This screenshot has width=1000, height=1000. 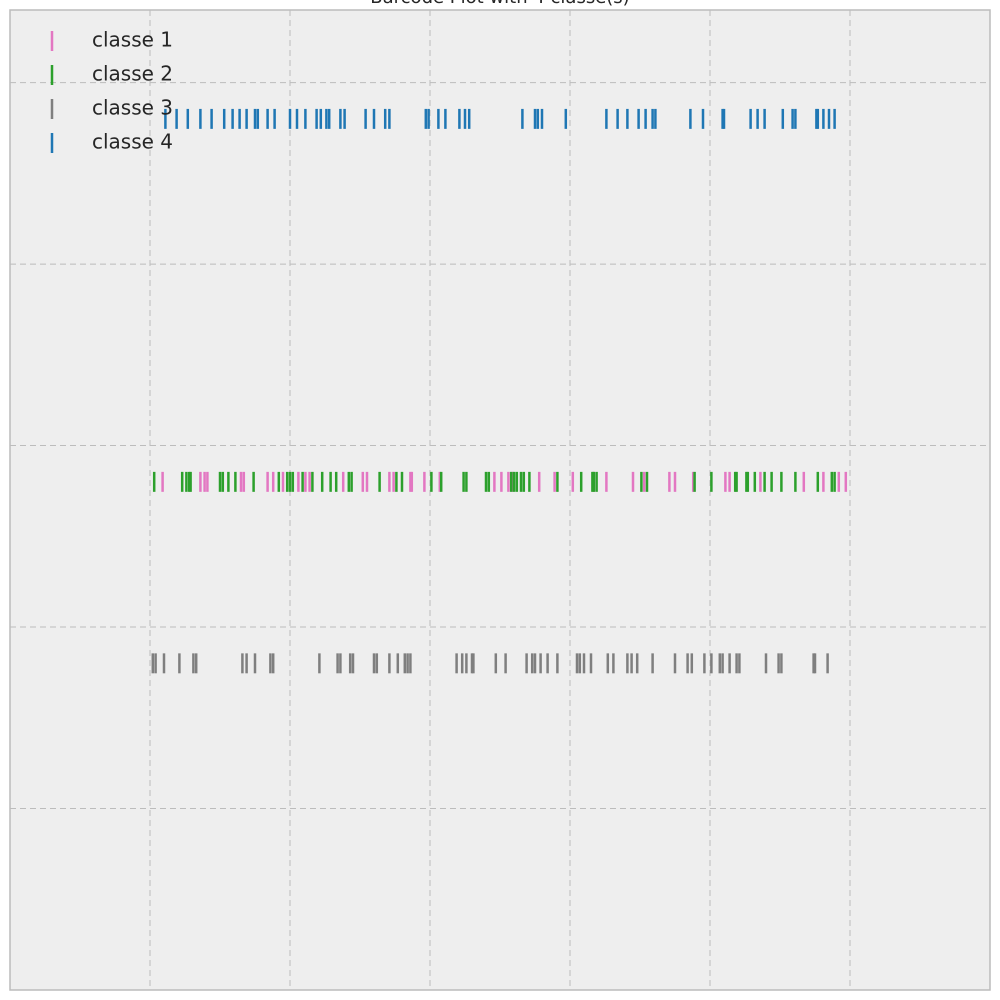 What do you see at coordinates (132, 108) in the screenshot?
I see `legend-label: classe 3` at bounding box center [132, 108].